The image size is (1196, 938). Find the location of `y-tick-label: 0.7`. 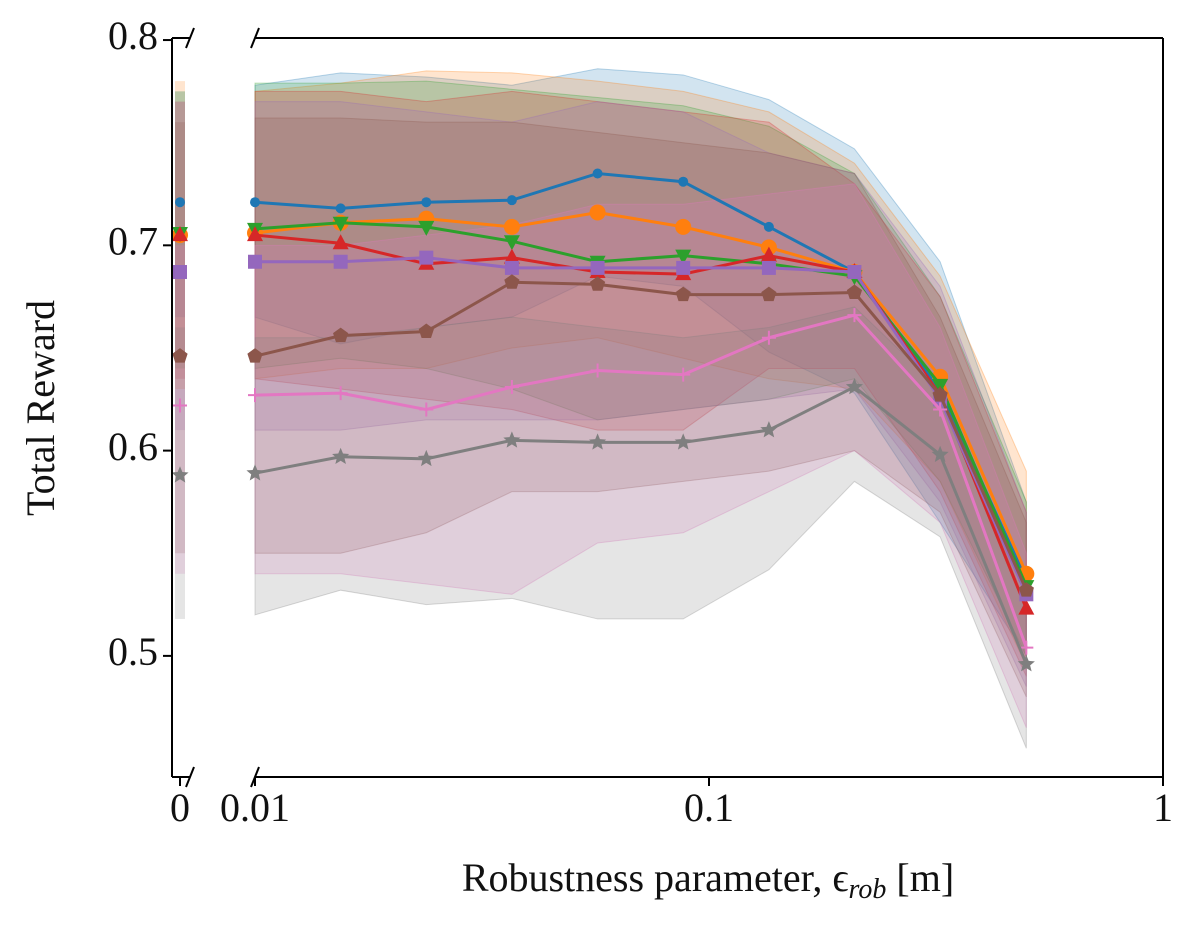

y-tick-label: 0.7 is located at coordinates (133, 241).